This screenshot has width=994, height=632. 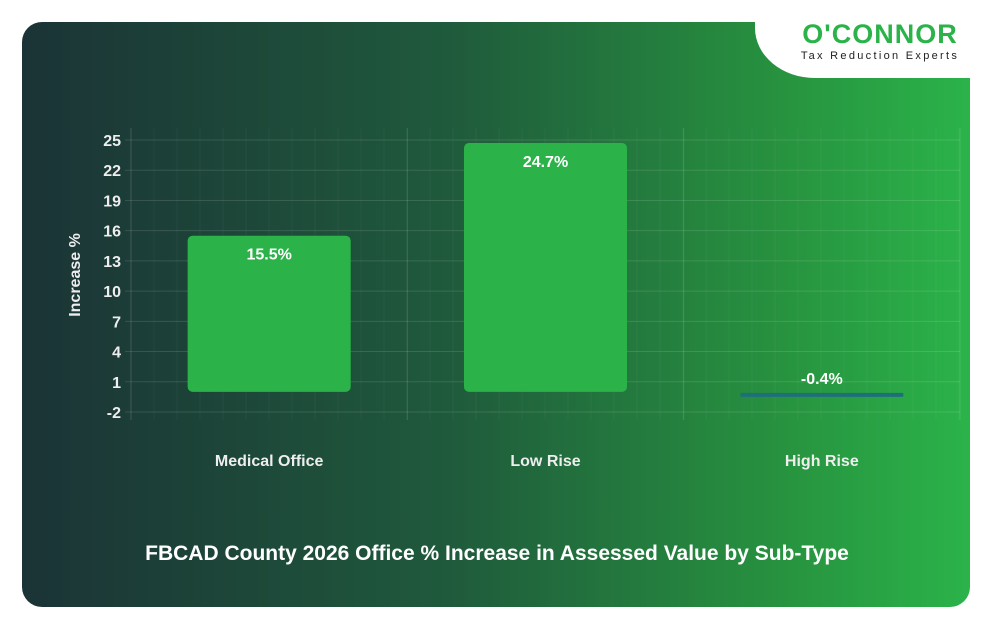 I want to click on logo-notch, so click(x=874, y=39).